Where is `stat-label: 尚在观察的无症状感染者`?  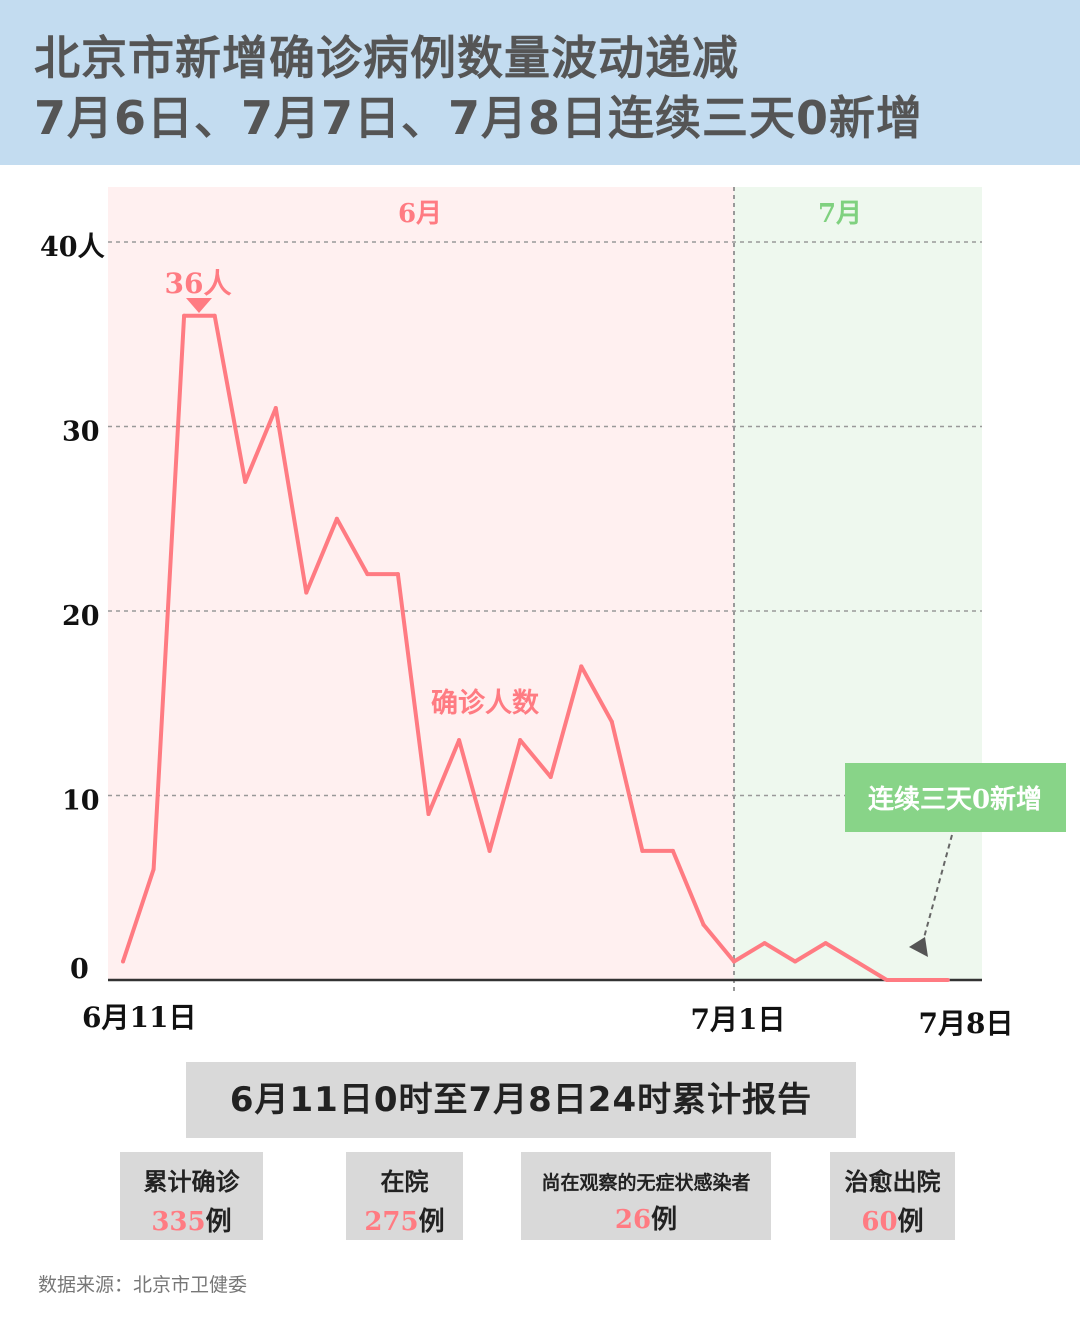 stat-label: 尚在观察的无症状感染者 is located at coordinates (646, 1183).